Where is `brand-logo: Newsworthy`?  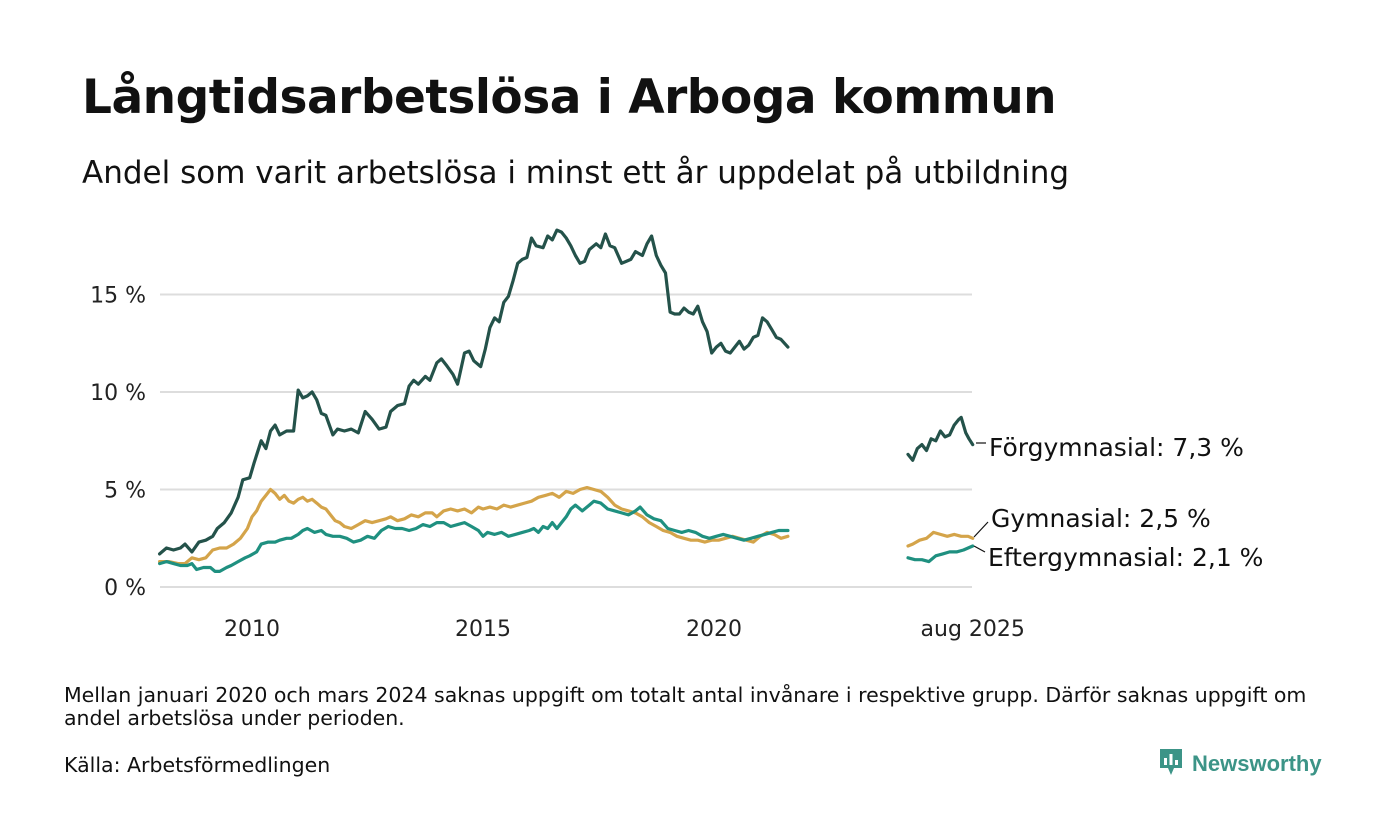 brand-logo: Newsworthy is located at coordinates (1240, 764).